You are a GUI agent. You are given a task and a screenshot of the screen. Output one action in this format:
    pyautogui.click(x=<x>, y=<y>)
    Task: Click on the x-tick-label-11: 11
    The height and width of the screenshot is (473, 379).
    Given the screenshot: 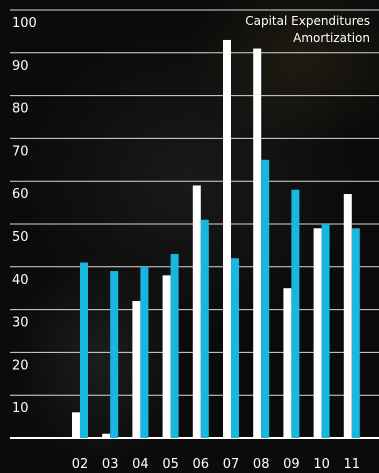 What is the action you would take?
    pyautogui.click(x=352, y=464)
    